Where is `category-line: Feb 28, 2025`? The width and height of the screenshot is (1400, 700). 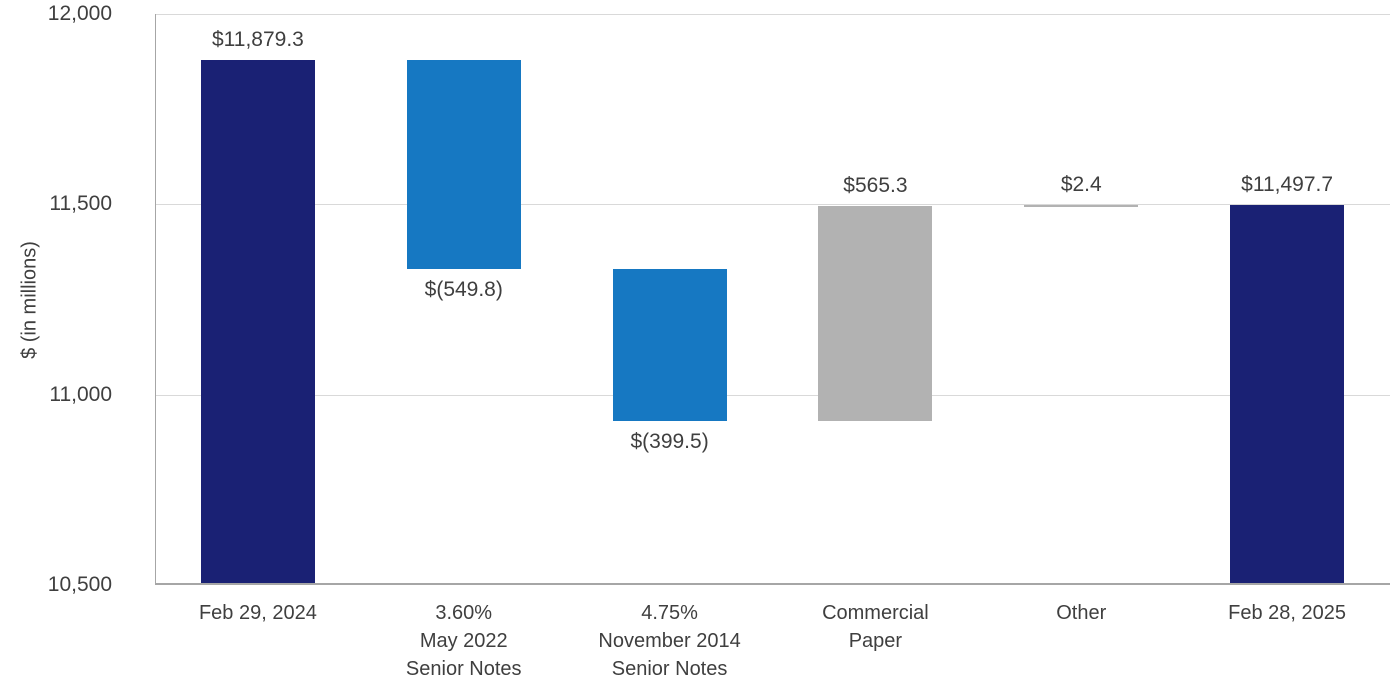 category-line: Feb 28, 2025 is located at coordinates (1287, 613).